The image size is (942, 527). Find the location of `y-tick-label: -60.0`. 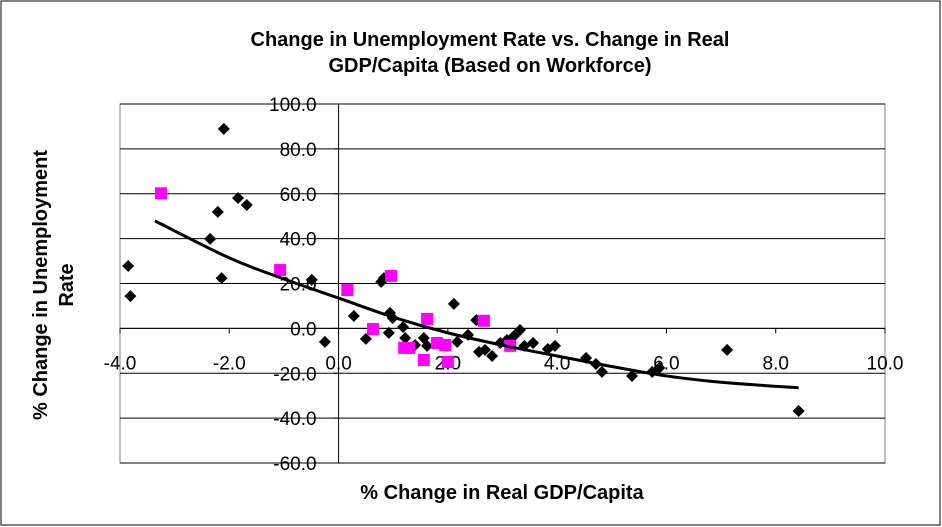

y-tick-label: -60.0 is located at coordinates (294, 464).